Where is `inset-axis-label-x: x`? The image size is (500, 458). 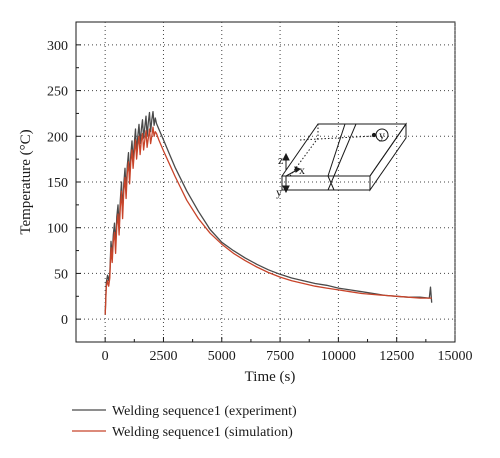 inset-axis-label-x: x is located at coordinates (302, 170).